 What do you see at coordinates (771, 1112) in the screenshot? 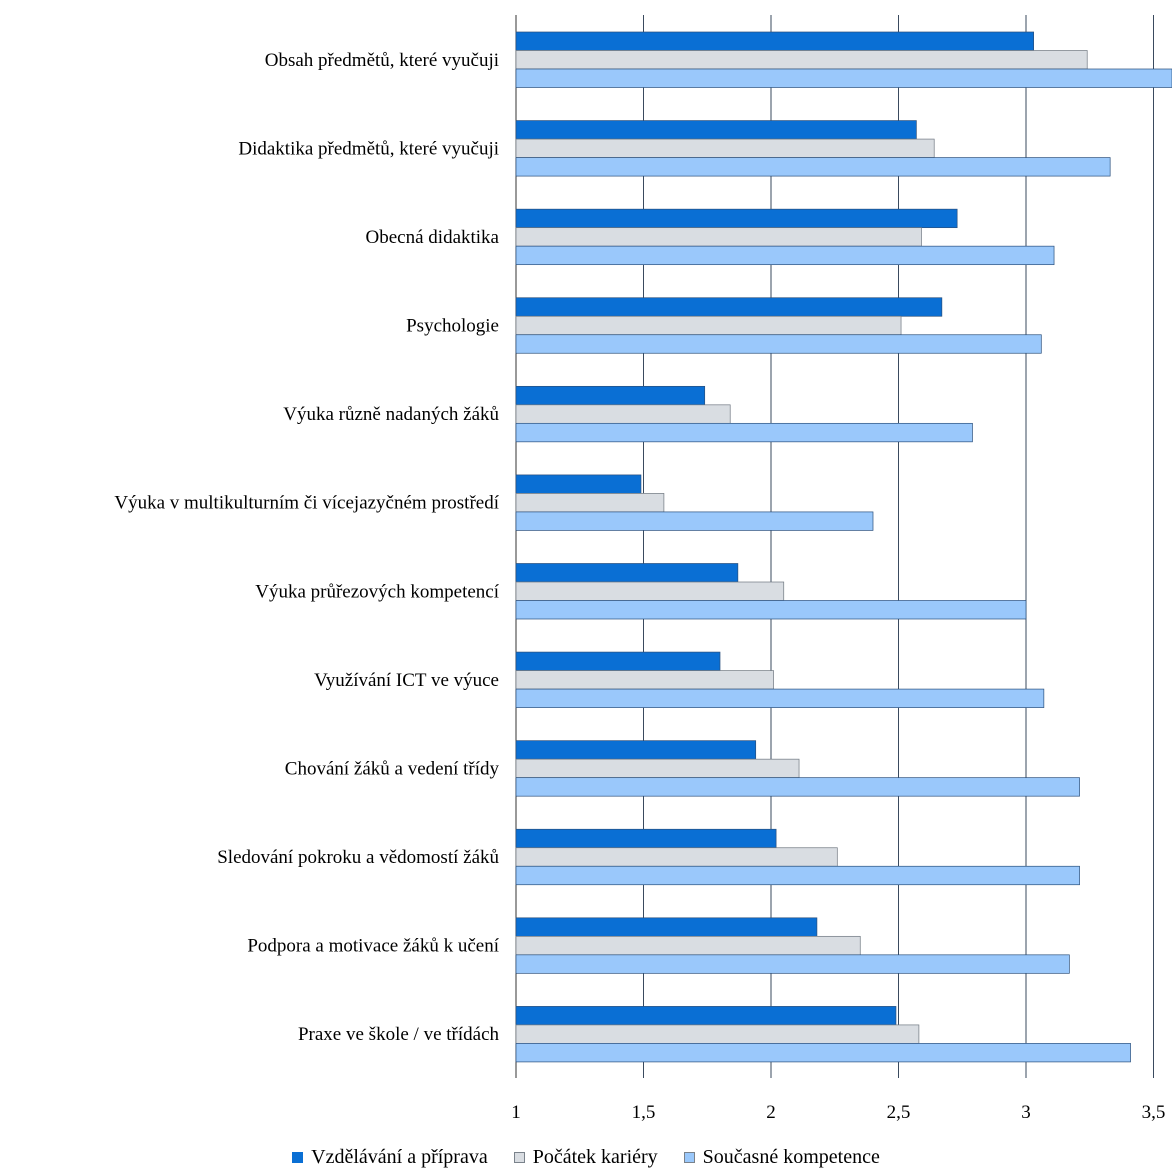
I see `x-tick-label: 2` at bounding box center [771, 1112].